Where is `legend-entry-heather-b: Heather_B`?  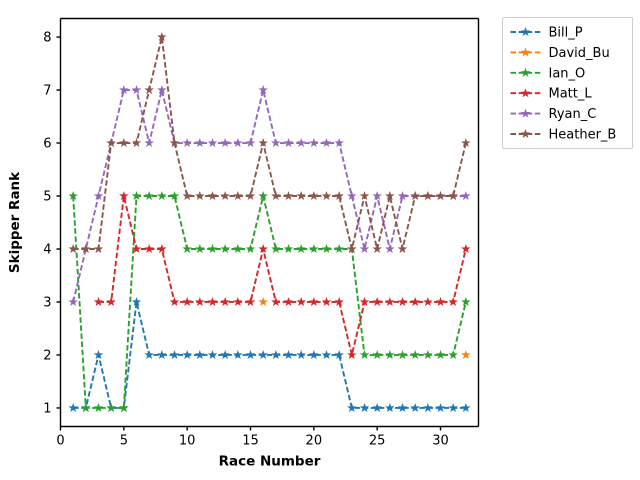
legend-entry-heather-b: Heather_B is located at coordinates (563, 135).